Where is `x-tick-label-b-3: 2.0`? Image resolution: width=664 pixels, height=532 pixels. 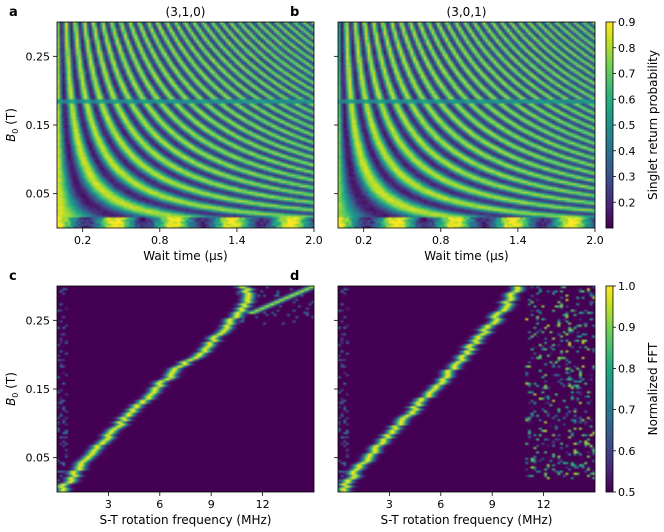
x-tick-label-b-3: 2.0 is located at coordinates (595, 240).